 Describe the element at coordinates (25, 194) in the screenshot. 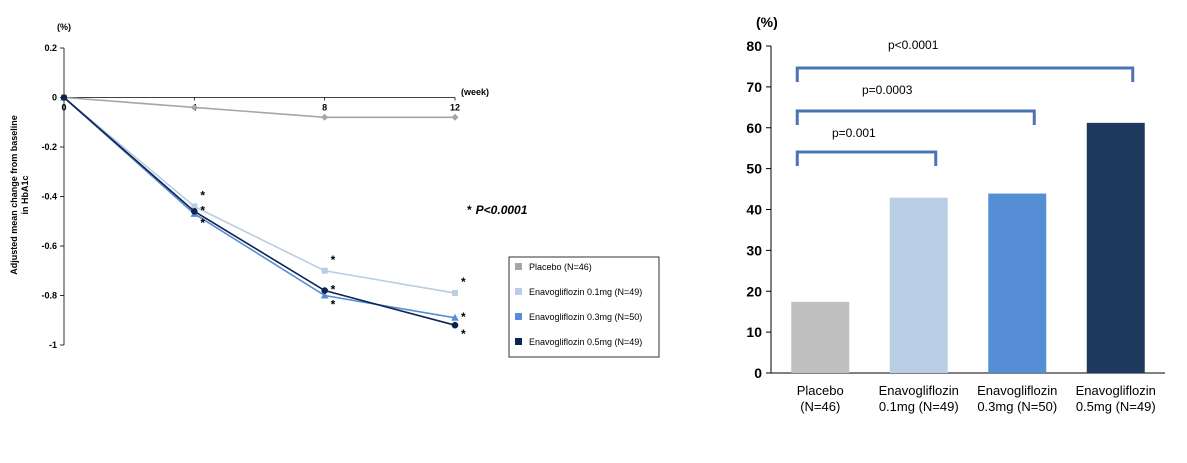

I see `line-y-label-line-2: in HbA1c` at that location.